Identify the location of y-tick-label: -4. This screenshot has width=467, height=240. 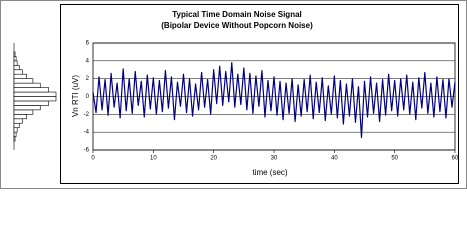
(87, 133).